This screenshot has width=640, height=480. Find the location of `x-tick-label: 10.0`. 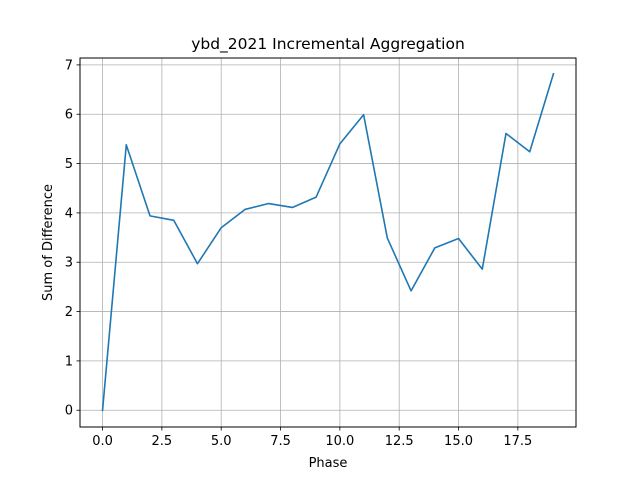

x-tick-label: 10.0 is located at coordinates (339, 441).